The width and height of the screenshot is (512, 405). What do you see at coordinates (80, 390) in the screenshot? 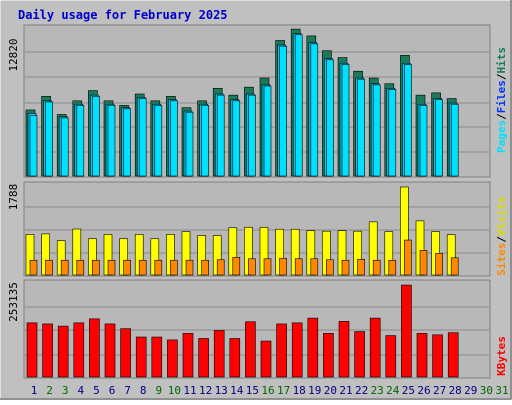
I see `x-tick-label: 4` at bounding box center [80, 390].